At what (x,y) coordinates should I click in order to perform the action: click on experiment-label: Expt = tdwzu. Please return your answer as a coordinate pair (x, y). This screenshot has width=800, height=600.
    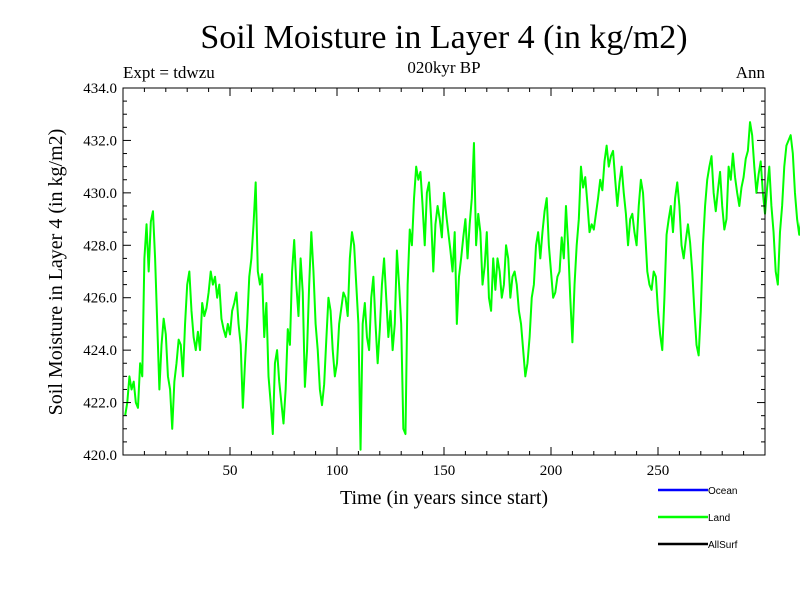
    Looking at the image, I should click on (169, 72).